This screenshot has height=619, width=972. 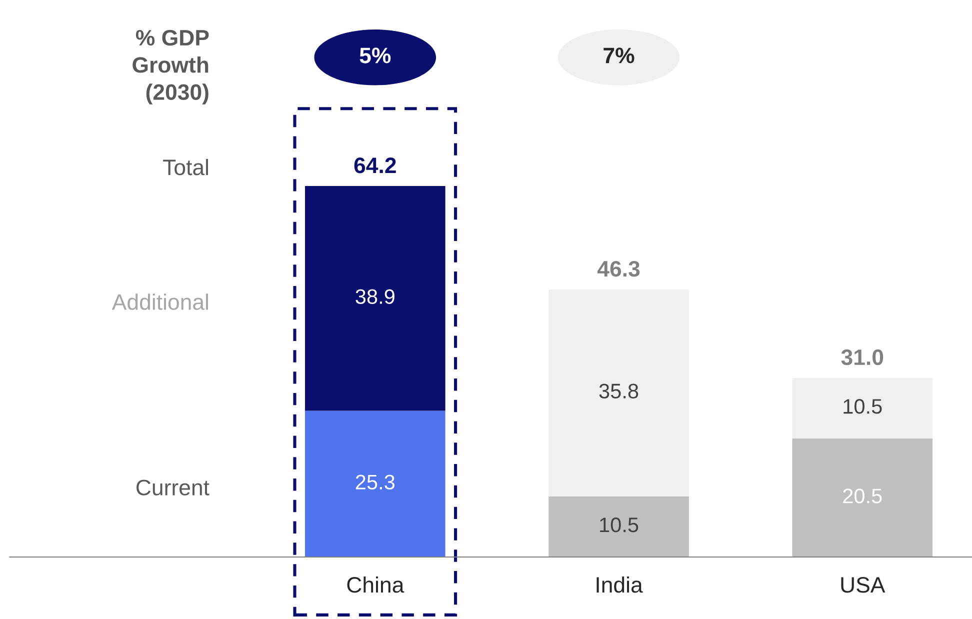 I want to click on data-label: 25.3, so click(x=375, y=482).